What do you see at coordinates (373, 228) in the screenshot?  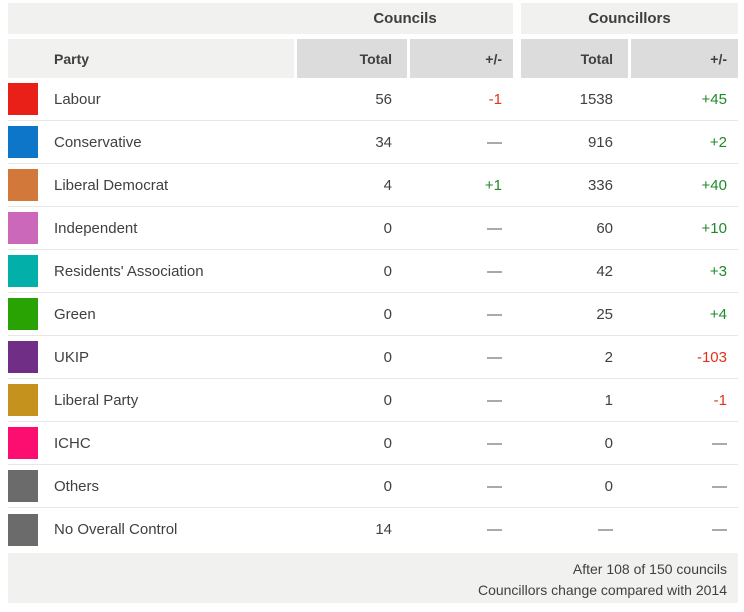 I see `table-row: Independent 0 — 60 +10` at bounding box center [373, 228].